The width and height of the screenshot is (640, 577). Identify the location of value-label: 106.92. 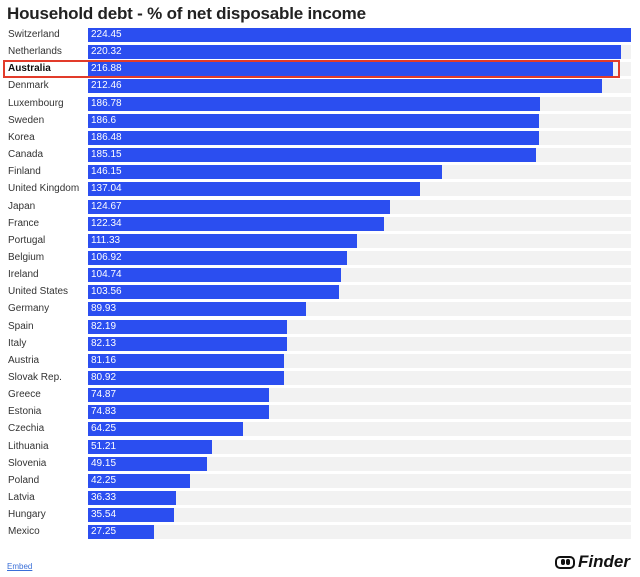
(106, 257).